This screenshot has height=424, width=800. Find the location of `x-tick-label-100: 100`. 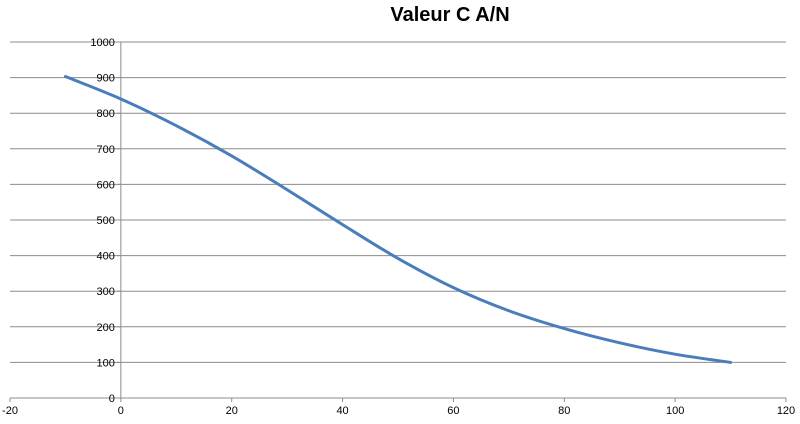

x-tick-label-100: 100 is located at coordinates (675, 411).